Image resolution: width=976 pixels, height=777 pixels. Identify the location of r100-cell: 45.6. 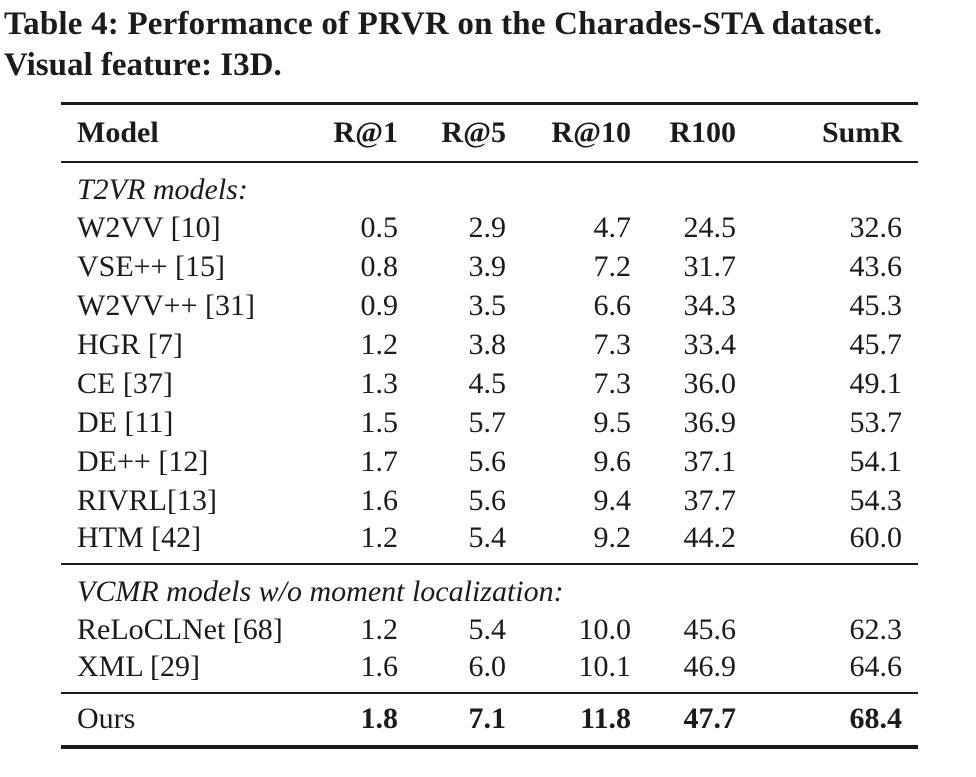
(710, 629).